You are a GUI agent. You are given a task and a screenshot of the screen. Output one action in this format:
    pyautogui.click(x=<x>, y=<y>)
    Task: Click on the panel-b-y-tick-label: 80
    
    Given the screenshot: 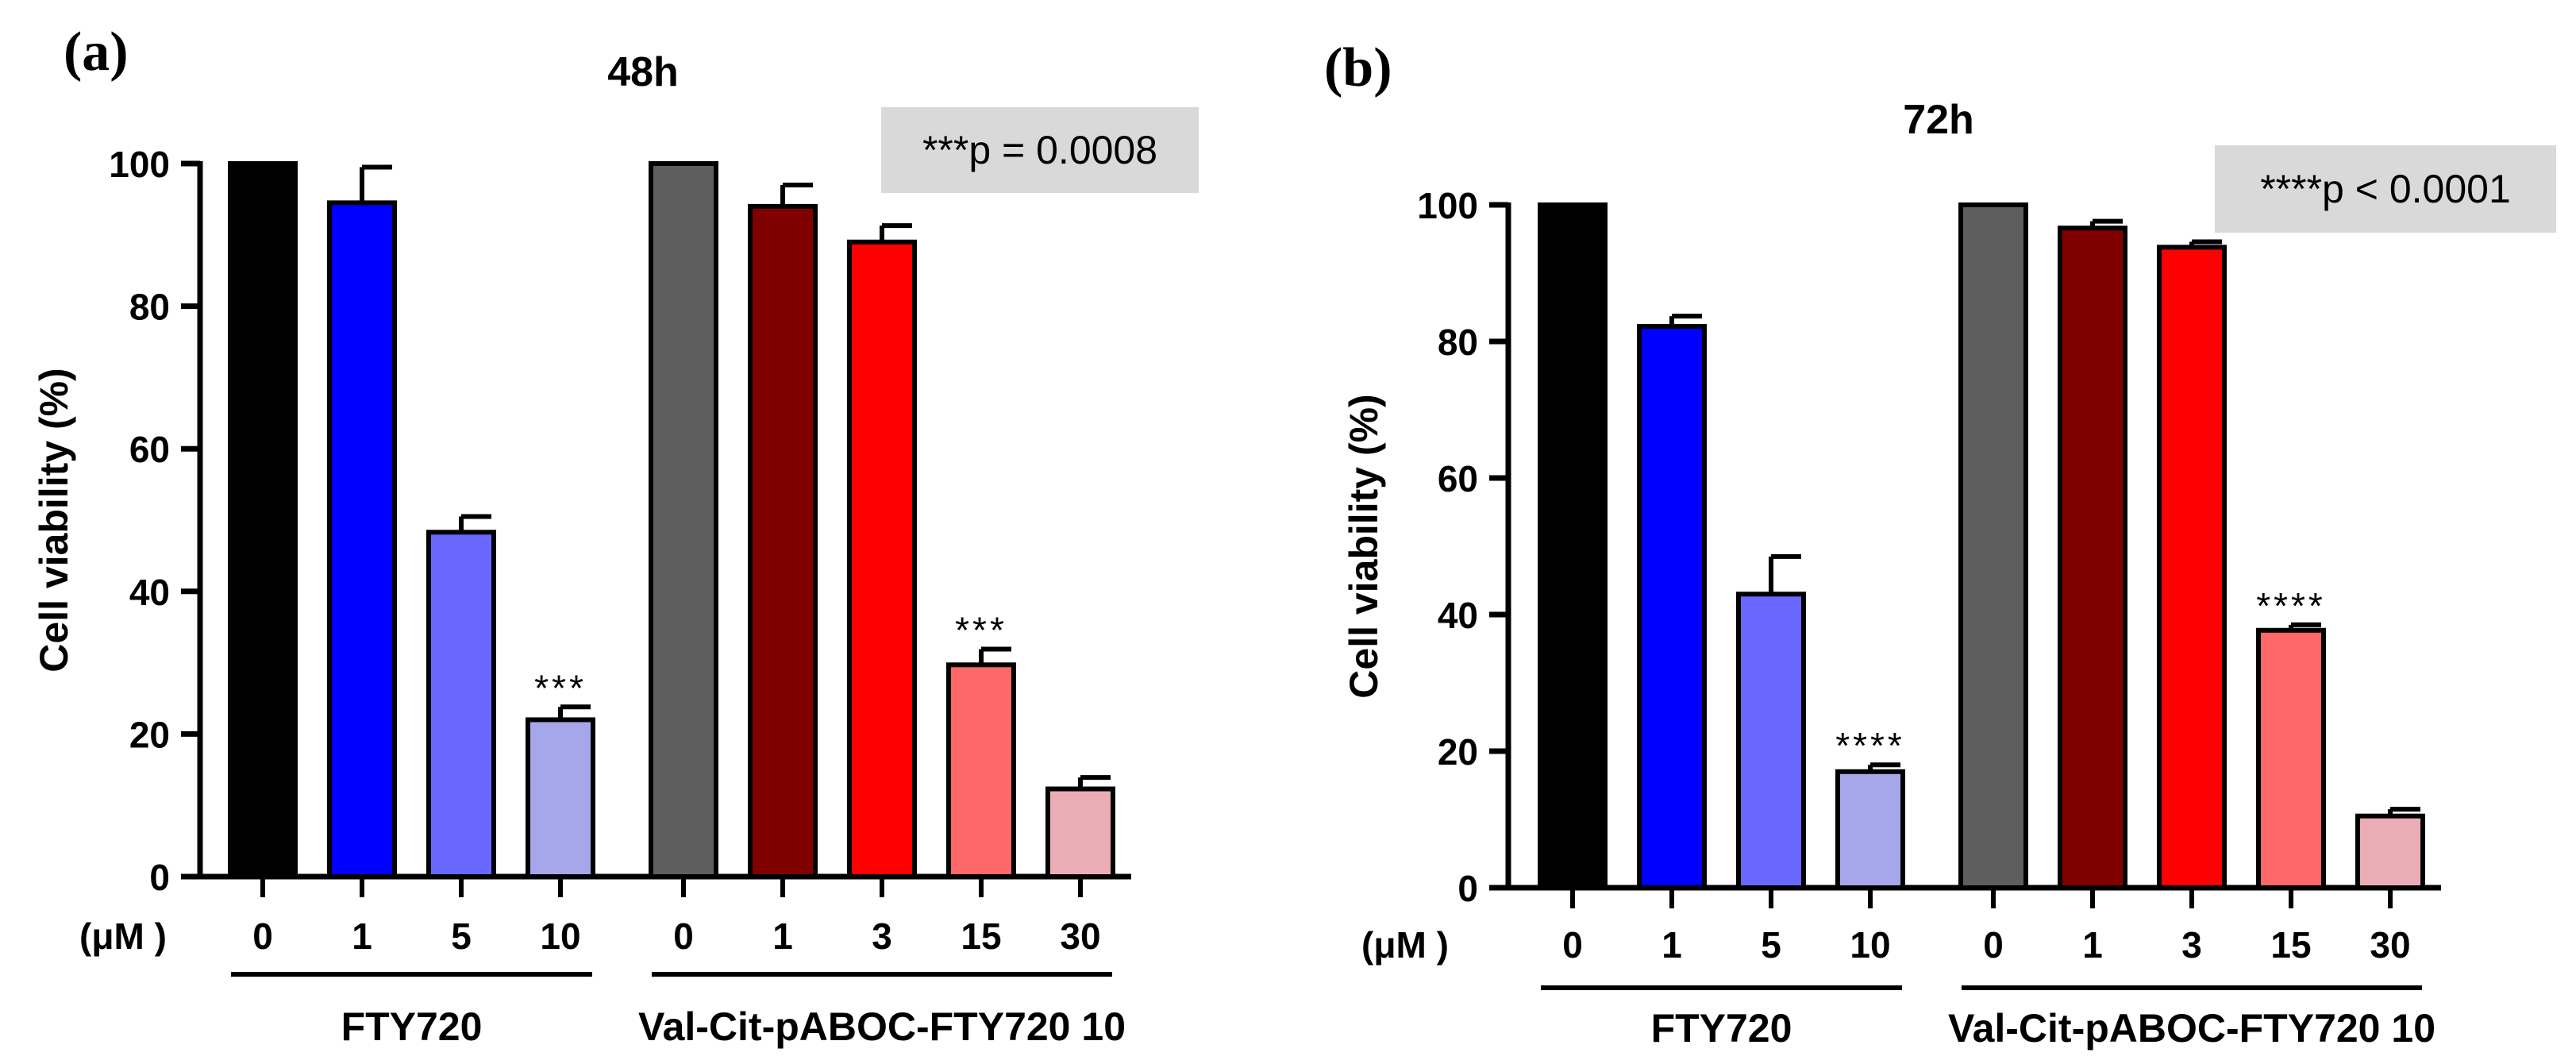 What is the action you would take?
    pyautogui.click(x=1458, y=342)
    